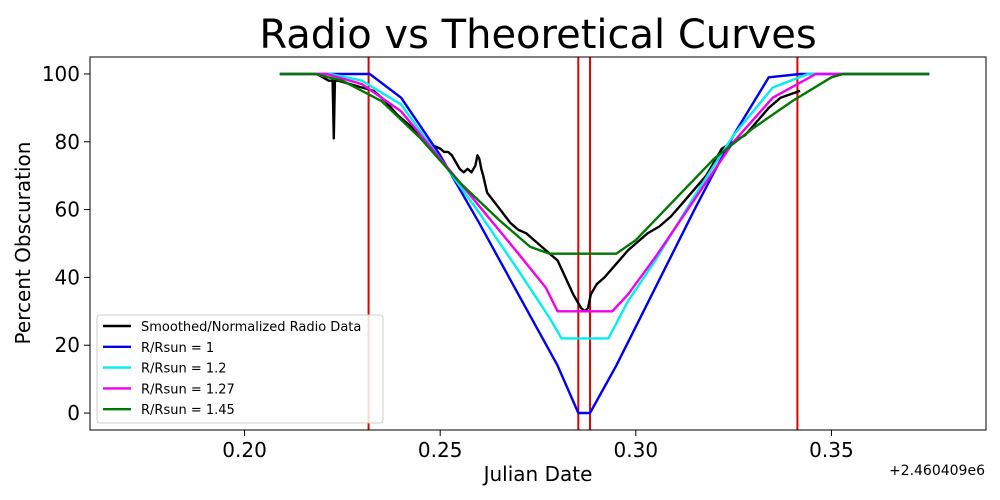 Image resolution: width=1000 pixels, height=500 pixels. Describe the element at coordinates (67, 277) in the screenshot. I see `y-tick-label: 40` at that location.